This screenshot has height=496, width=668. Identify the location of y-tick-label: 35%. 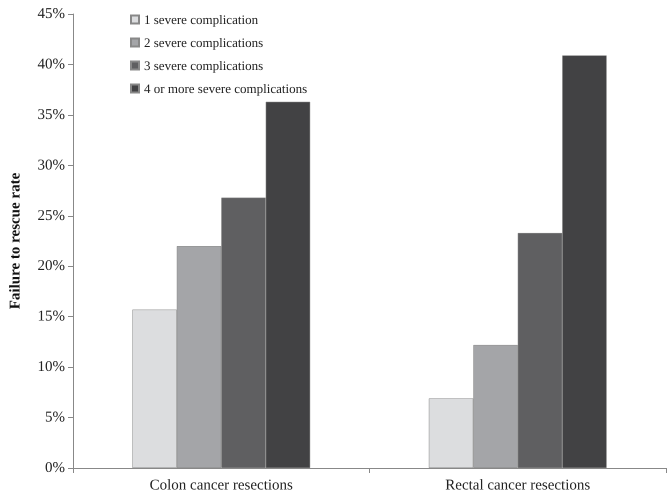
(51, 114).